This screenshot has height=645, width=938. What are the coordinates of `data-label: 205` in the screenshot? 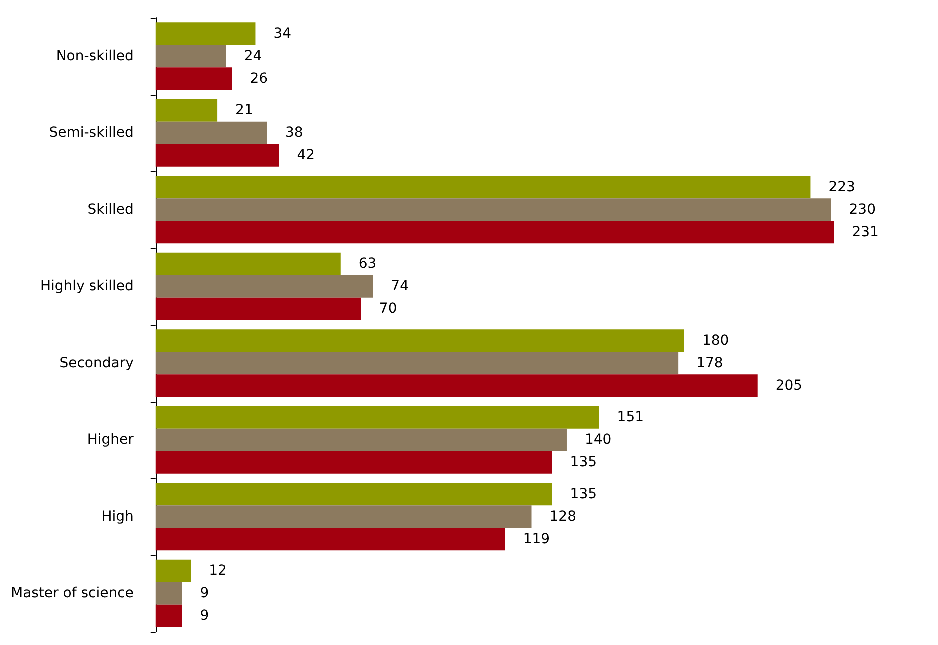 It's located at (789, 386).